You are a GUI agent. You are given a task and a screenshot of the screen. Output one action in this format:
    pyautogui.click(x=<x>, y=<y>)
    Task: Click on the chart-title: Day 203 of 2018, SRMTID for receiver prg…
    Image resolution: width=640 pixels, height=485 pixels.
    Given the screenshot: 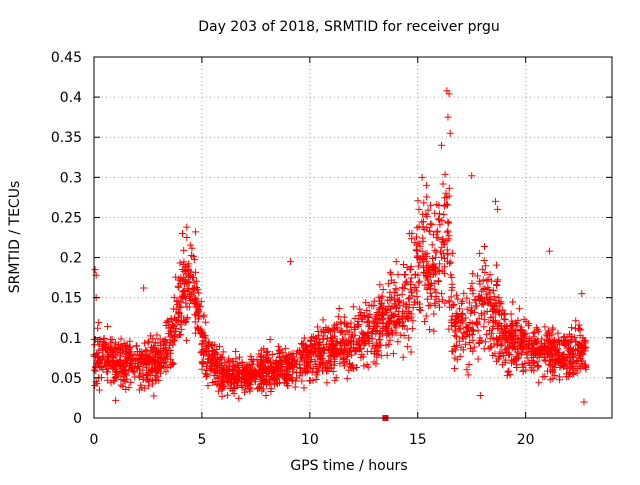 What is the action you would take?
    pyautogui.click(x=349, y=27)
    